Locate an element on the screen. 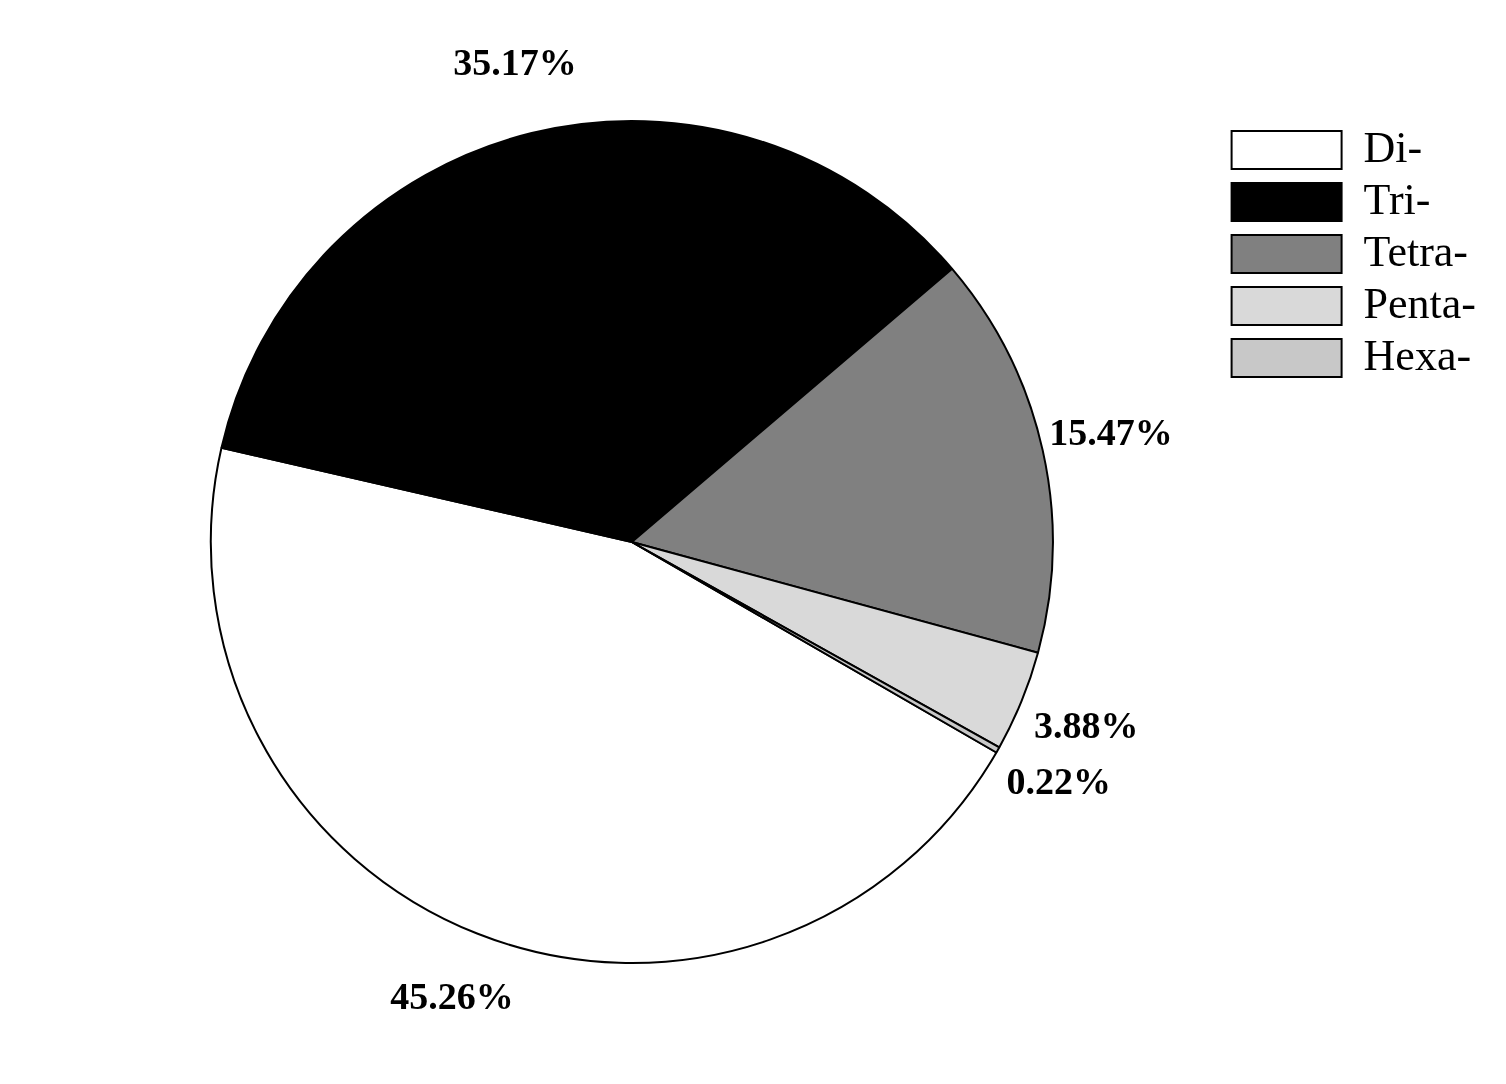 The image size is (1506, 1084). data-label: 45.26% is located at coordinates (452, 995).